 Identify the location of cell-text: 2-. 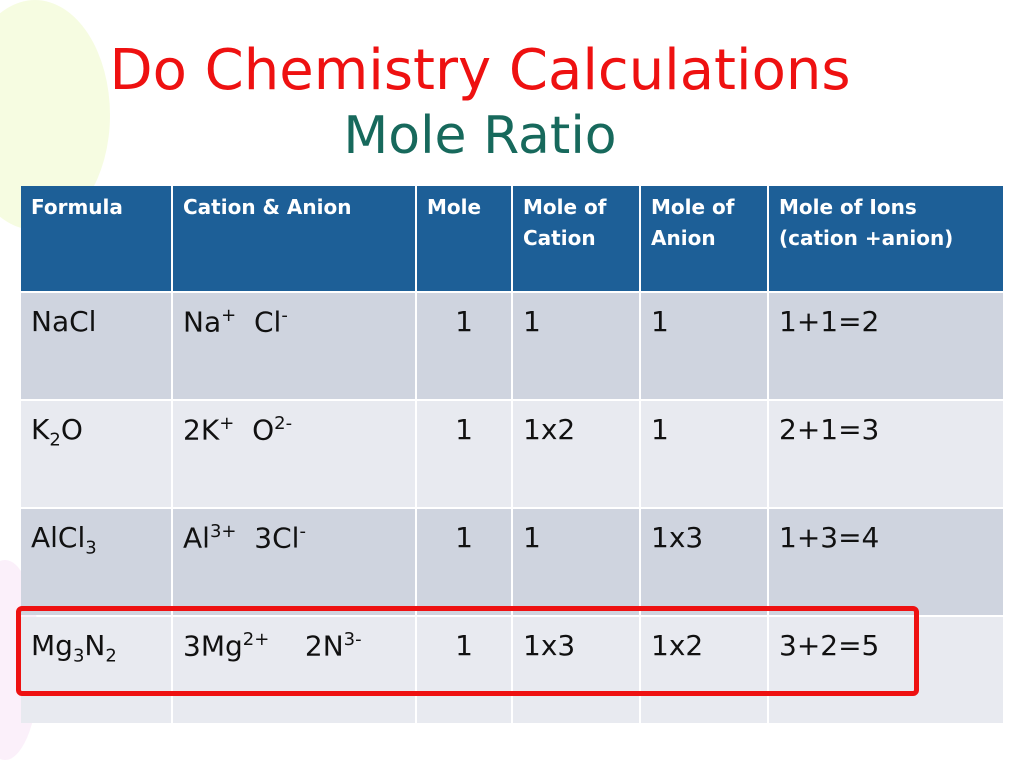
(283, 423).